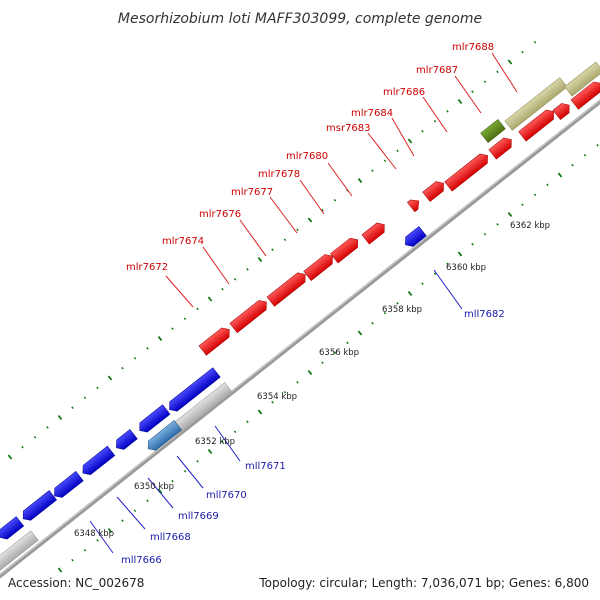 Image resolution: width=600 pixels, height=600 pixels. What do you see at coordinates (215, 442) in the screenshot?
I see `scale-label-6352: 6352 kbp` at bounding box center [215, 442].